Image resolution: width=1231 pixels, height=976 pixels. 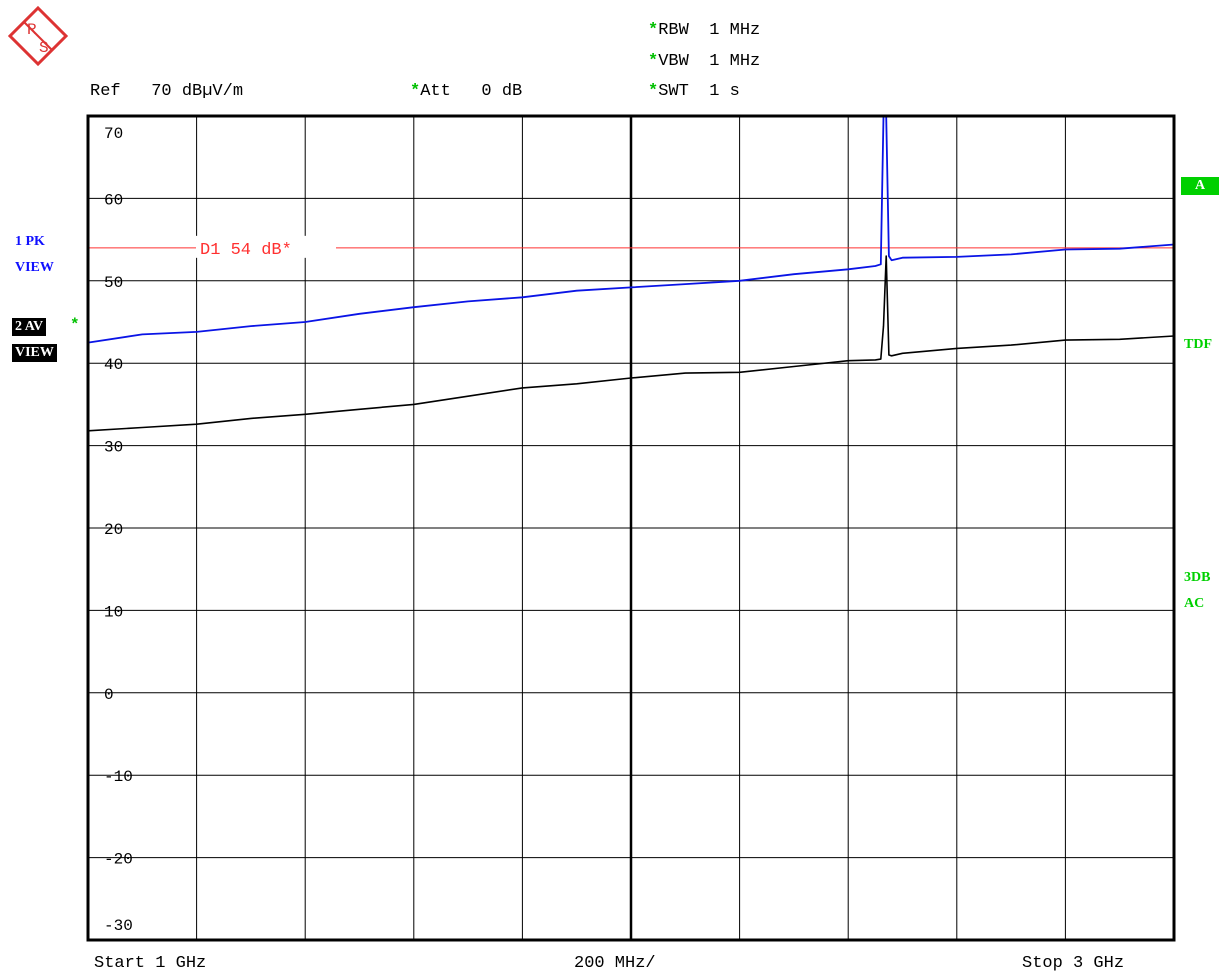 I want to click on y-tick-label: 40, so click(x=113, y=365).